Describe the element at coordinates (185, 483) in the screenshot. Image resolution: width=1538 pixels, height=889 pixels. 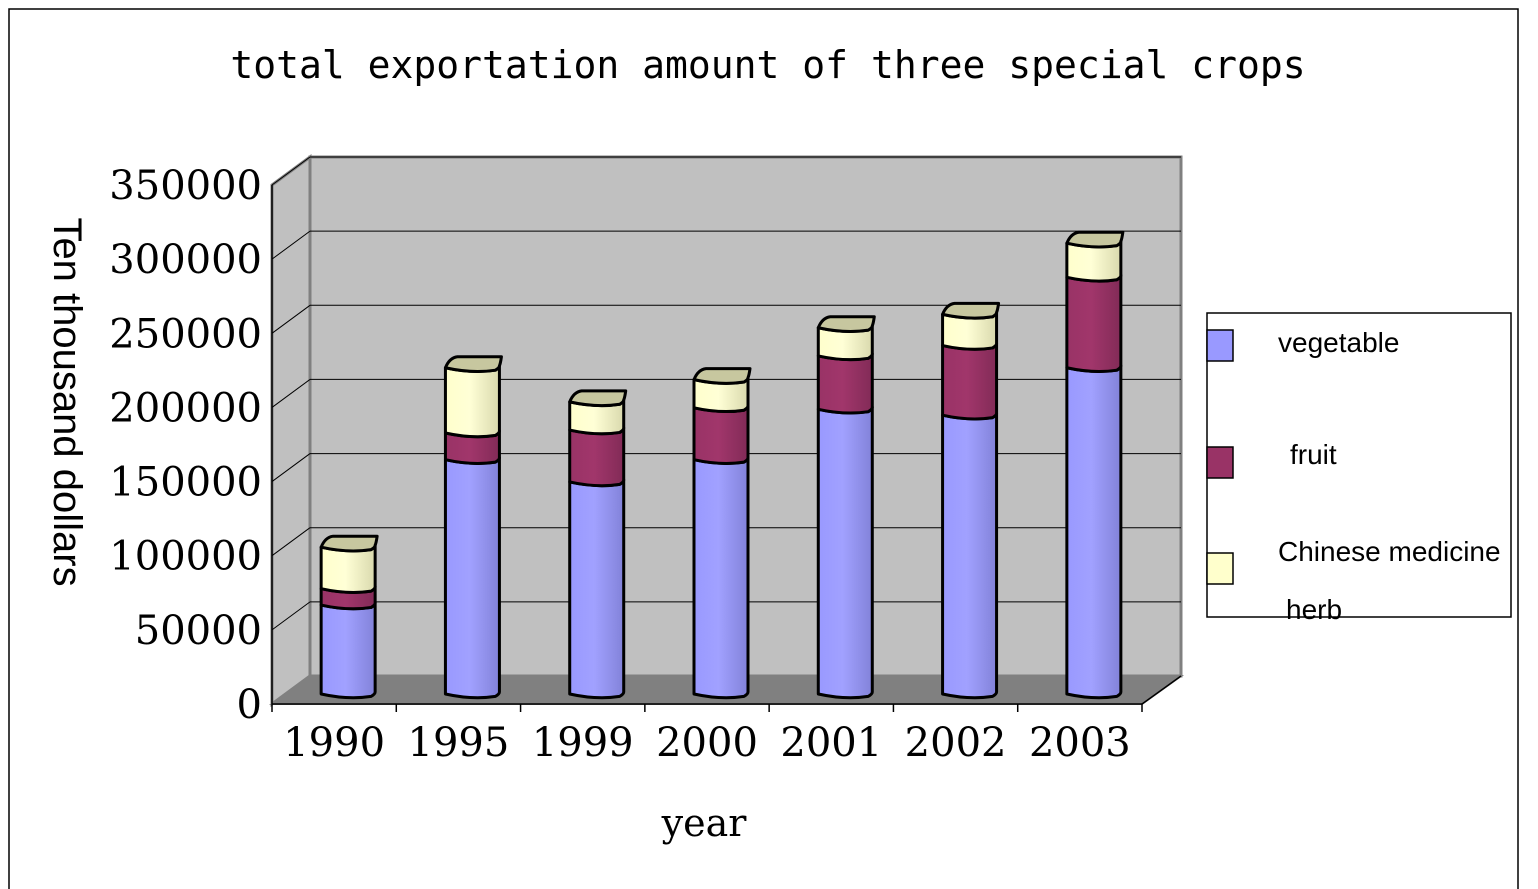
I see `y-tick-label: 150000` at that location.